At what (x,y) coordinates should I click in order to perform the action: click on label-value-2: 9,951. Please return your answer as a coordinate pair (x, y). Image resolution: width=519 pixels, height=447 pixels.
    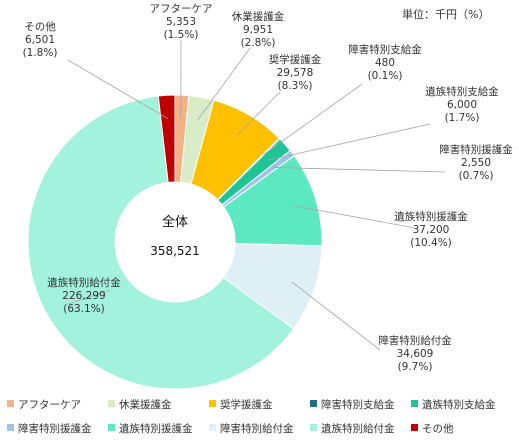
    Looking at the image, I should click on (258, 30).